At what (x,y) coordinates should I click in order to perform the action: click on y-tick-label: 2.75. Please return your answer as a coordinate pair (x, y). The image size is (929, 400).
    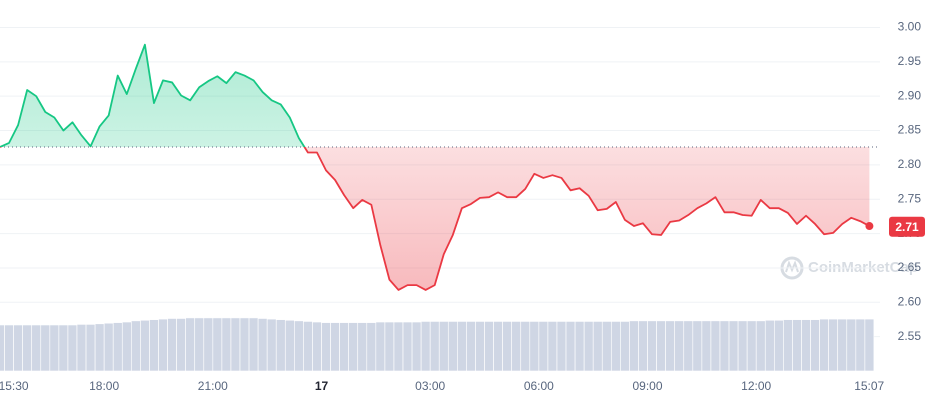
    Looking at the image, I should click on (910, 198).